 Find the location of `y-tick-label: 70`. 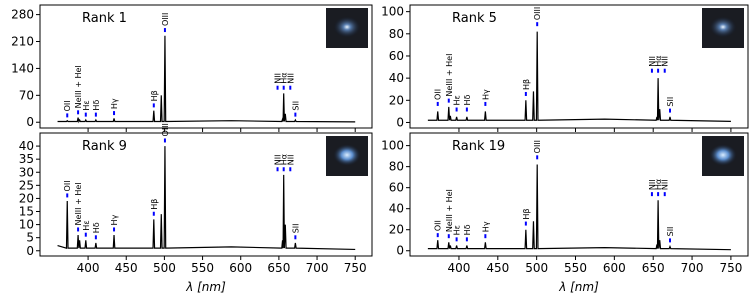

y-tick-label: 70 is located at coordinates (26, 95).